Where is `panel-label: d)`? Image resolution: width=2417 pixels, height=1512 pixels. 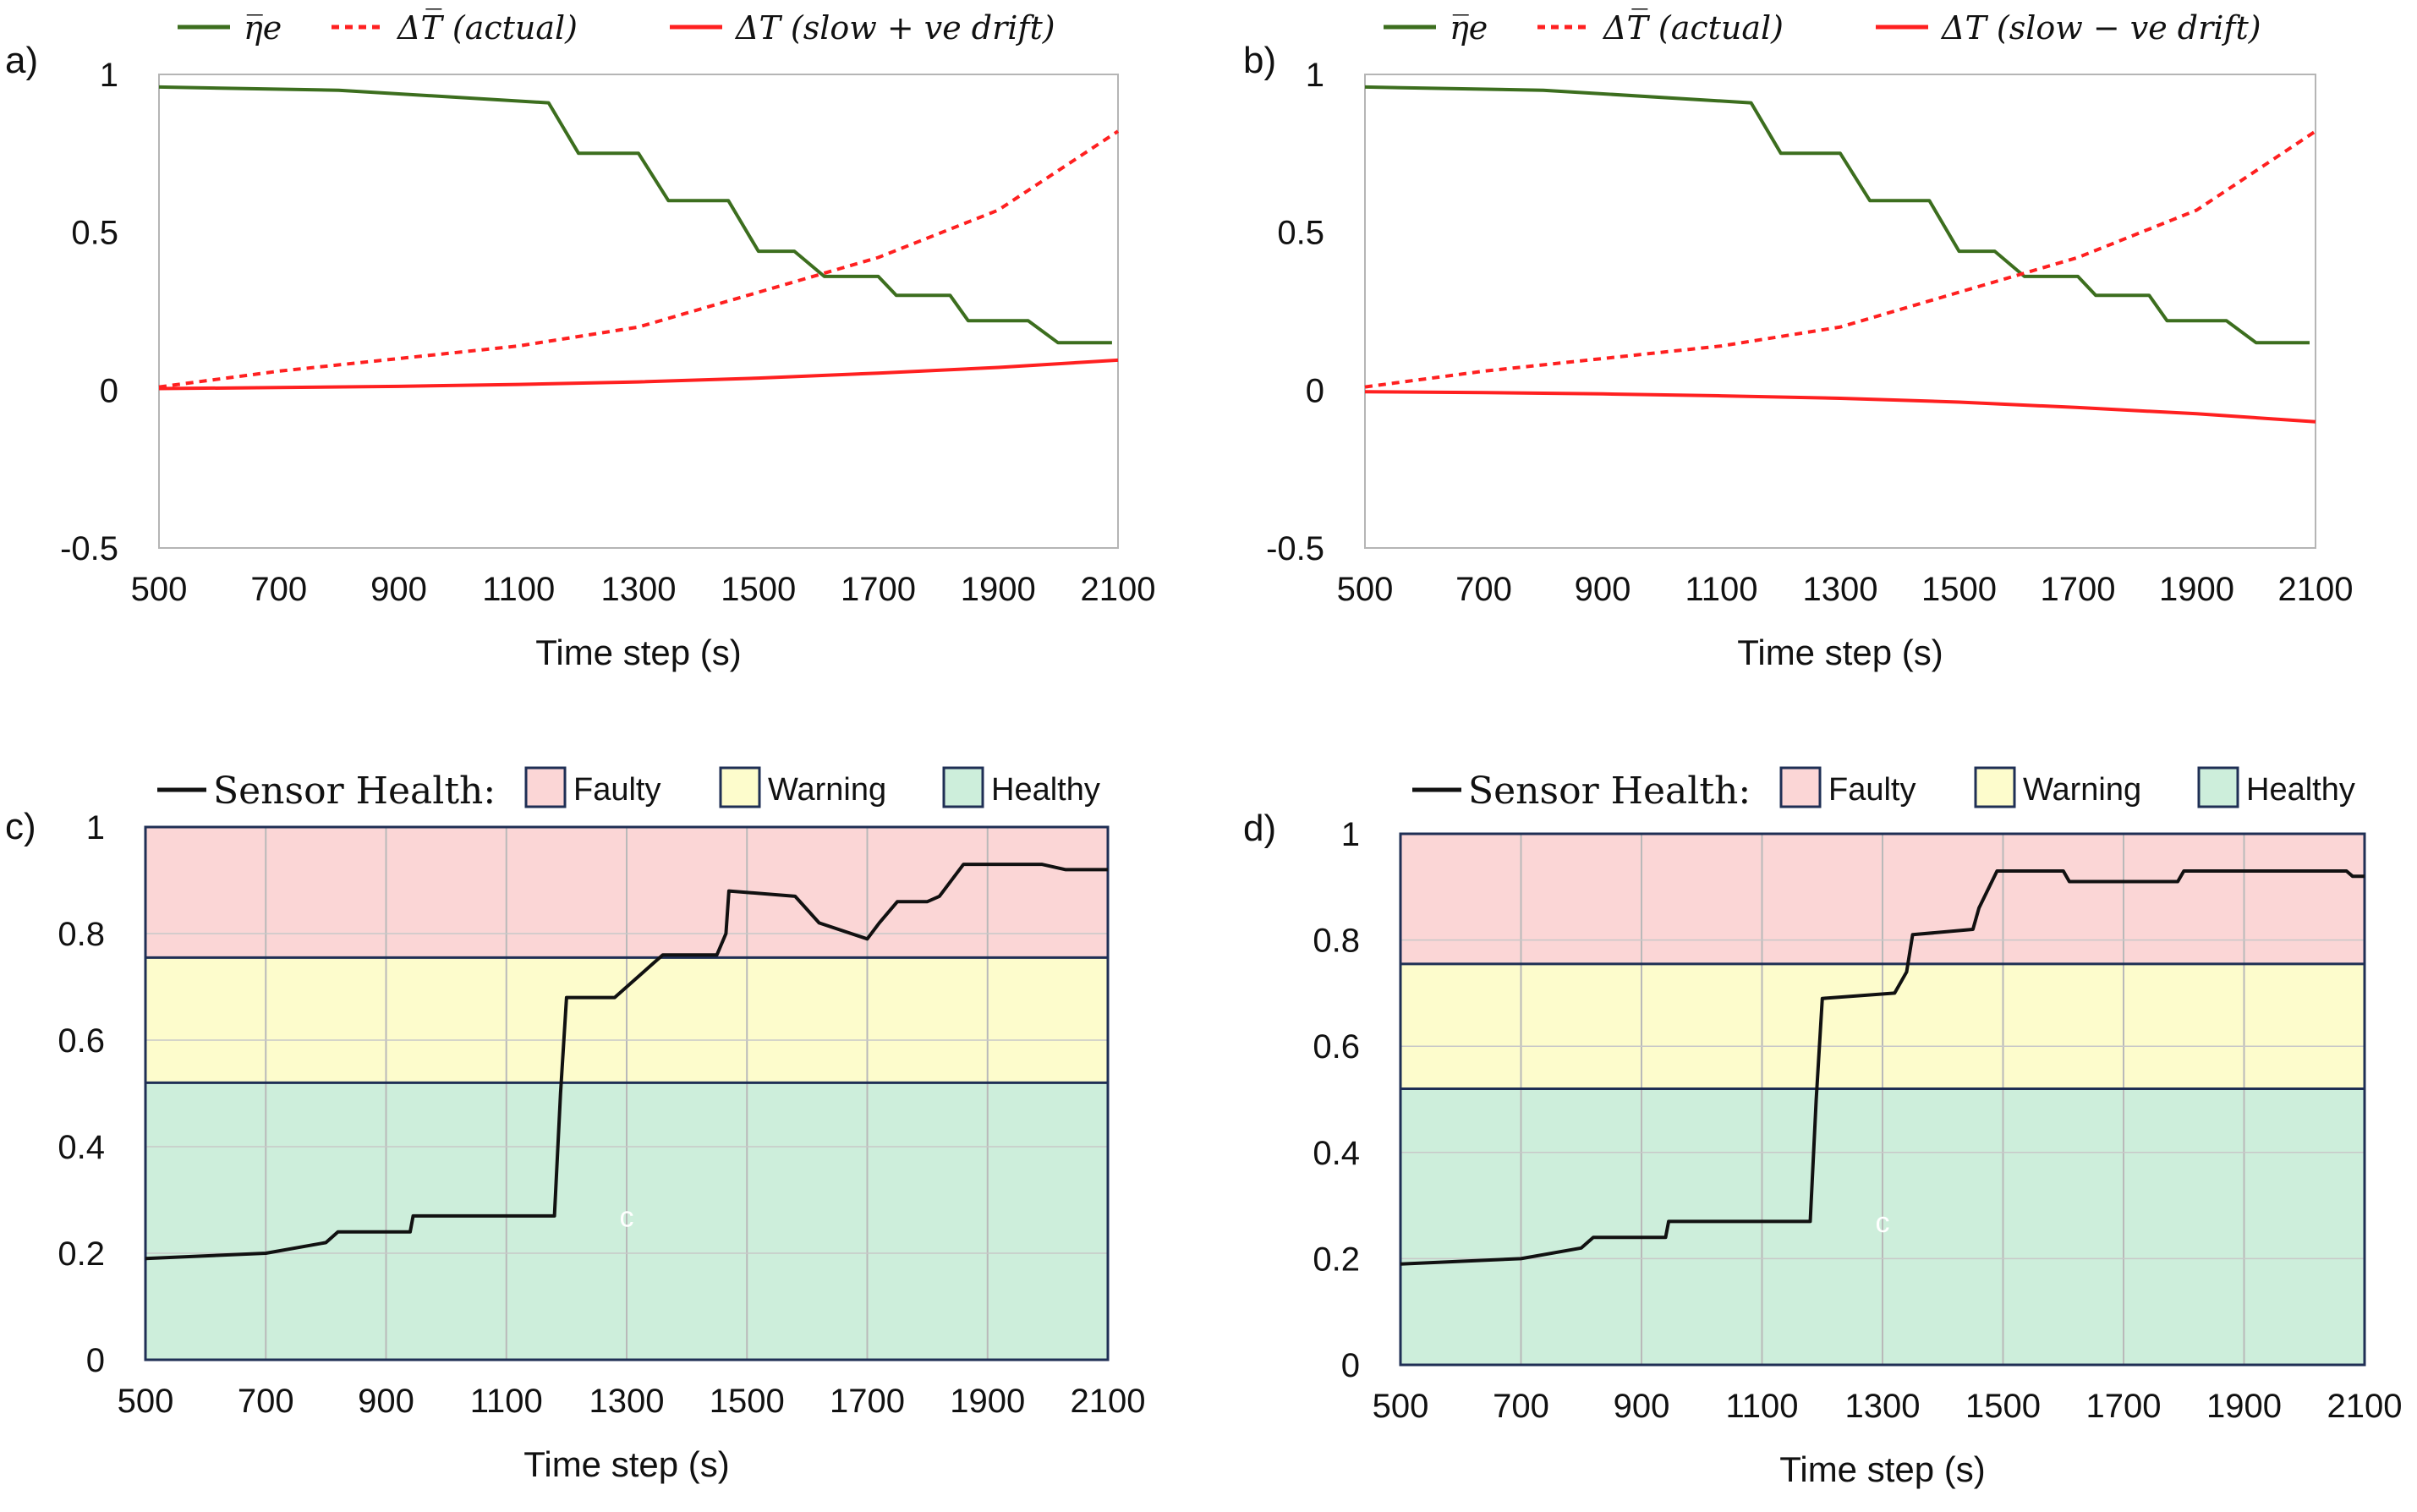
panel-label: d) is located at coordinates (1259, 828).